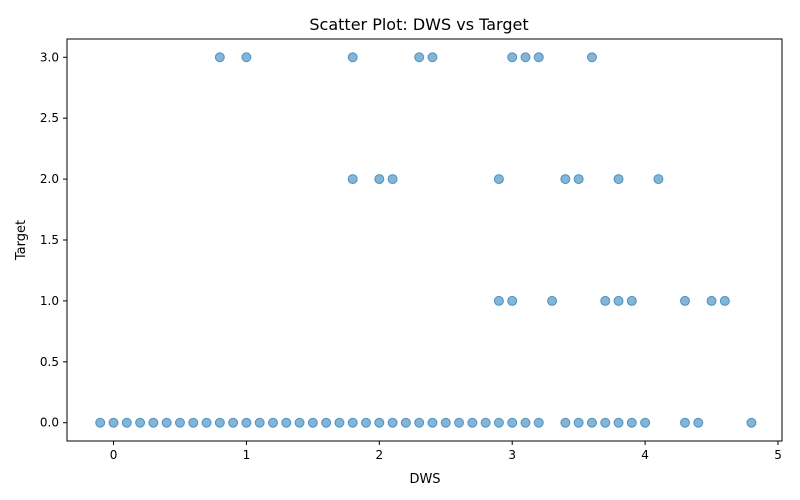 The image size is (800, 500). What do you see at coordinates (379, 455) in the screenshot?
I see `x-tick-label: 2` at bounding box center [379, 455].